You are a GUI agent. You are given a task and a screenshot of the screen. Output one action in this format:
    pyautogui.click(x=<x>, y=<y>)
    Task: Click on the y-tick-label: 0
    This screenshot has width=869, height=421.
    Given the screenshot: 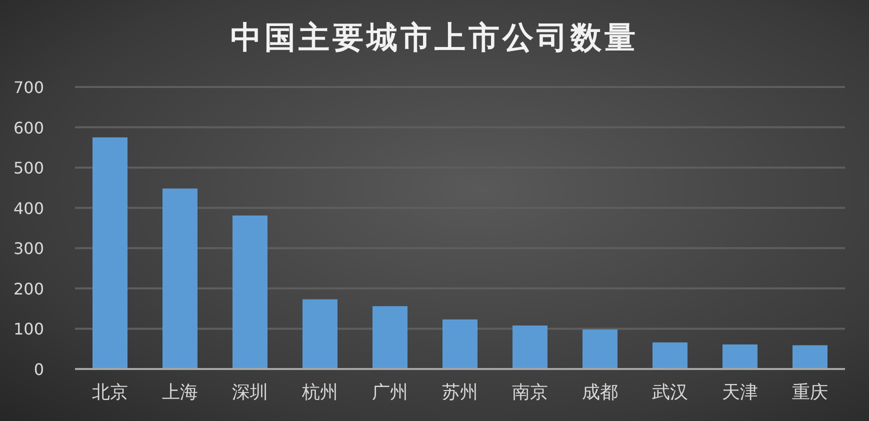 What is the action you would take?
    pyautogui.click(x=39, y=369)
    